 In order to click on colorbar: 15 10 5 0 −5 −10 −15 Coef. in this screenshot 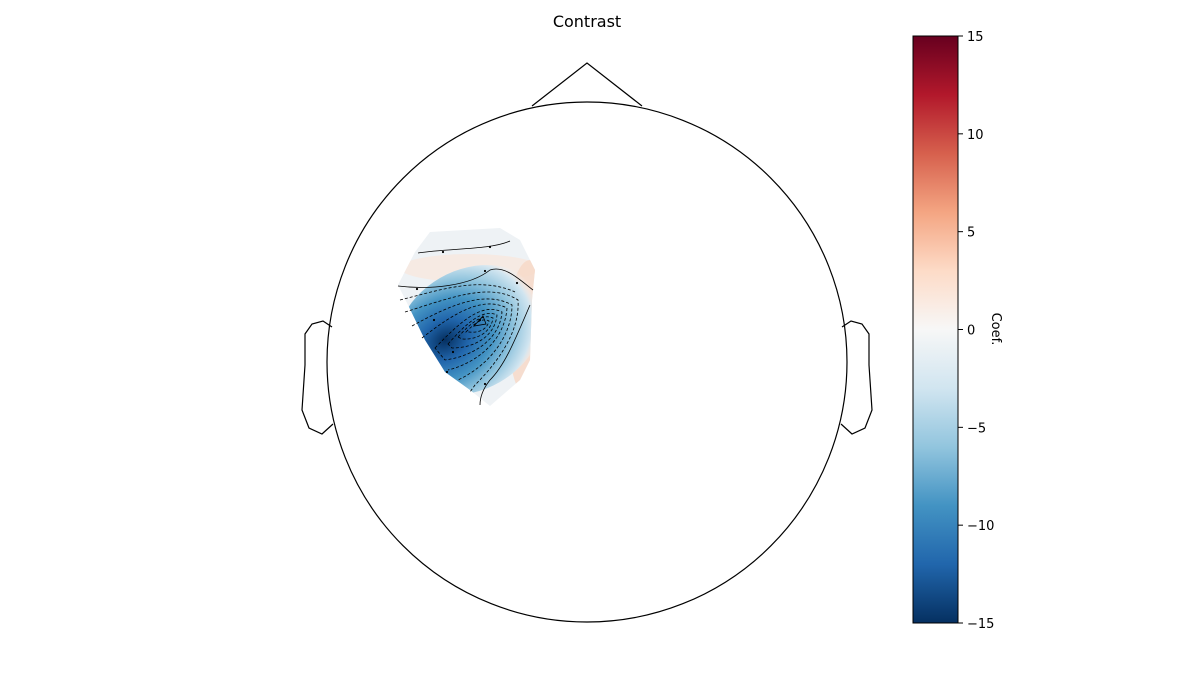, I will do `click(957, 331)`.